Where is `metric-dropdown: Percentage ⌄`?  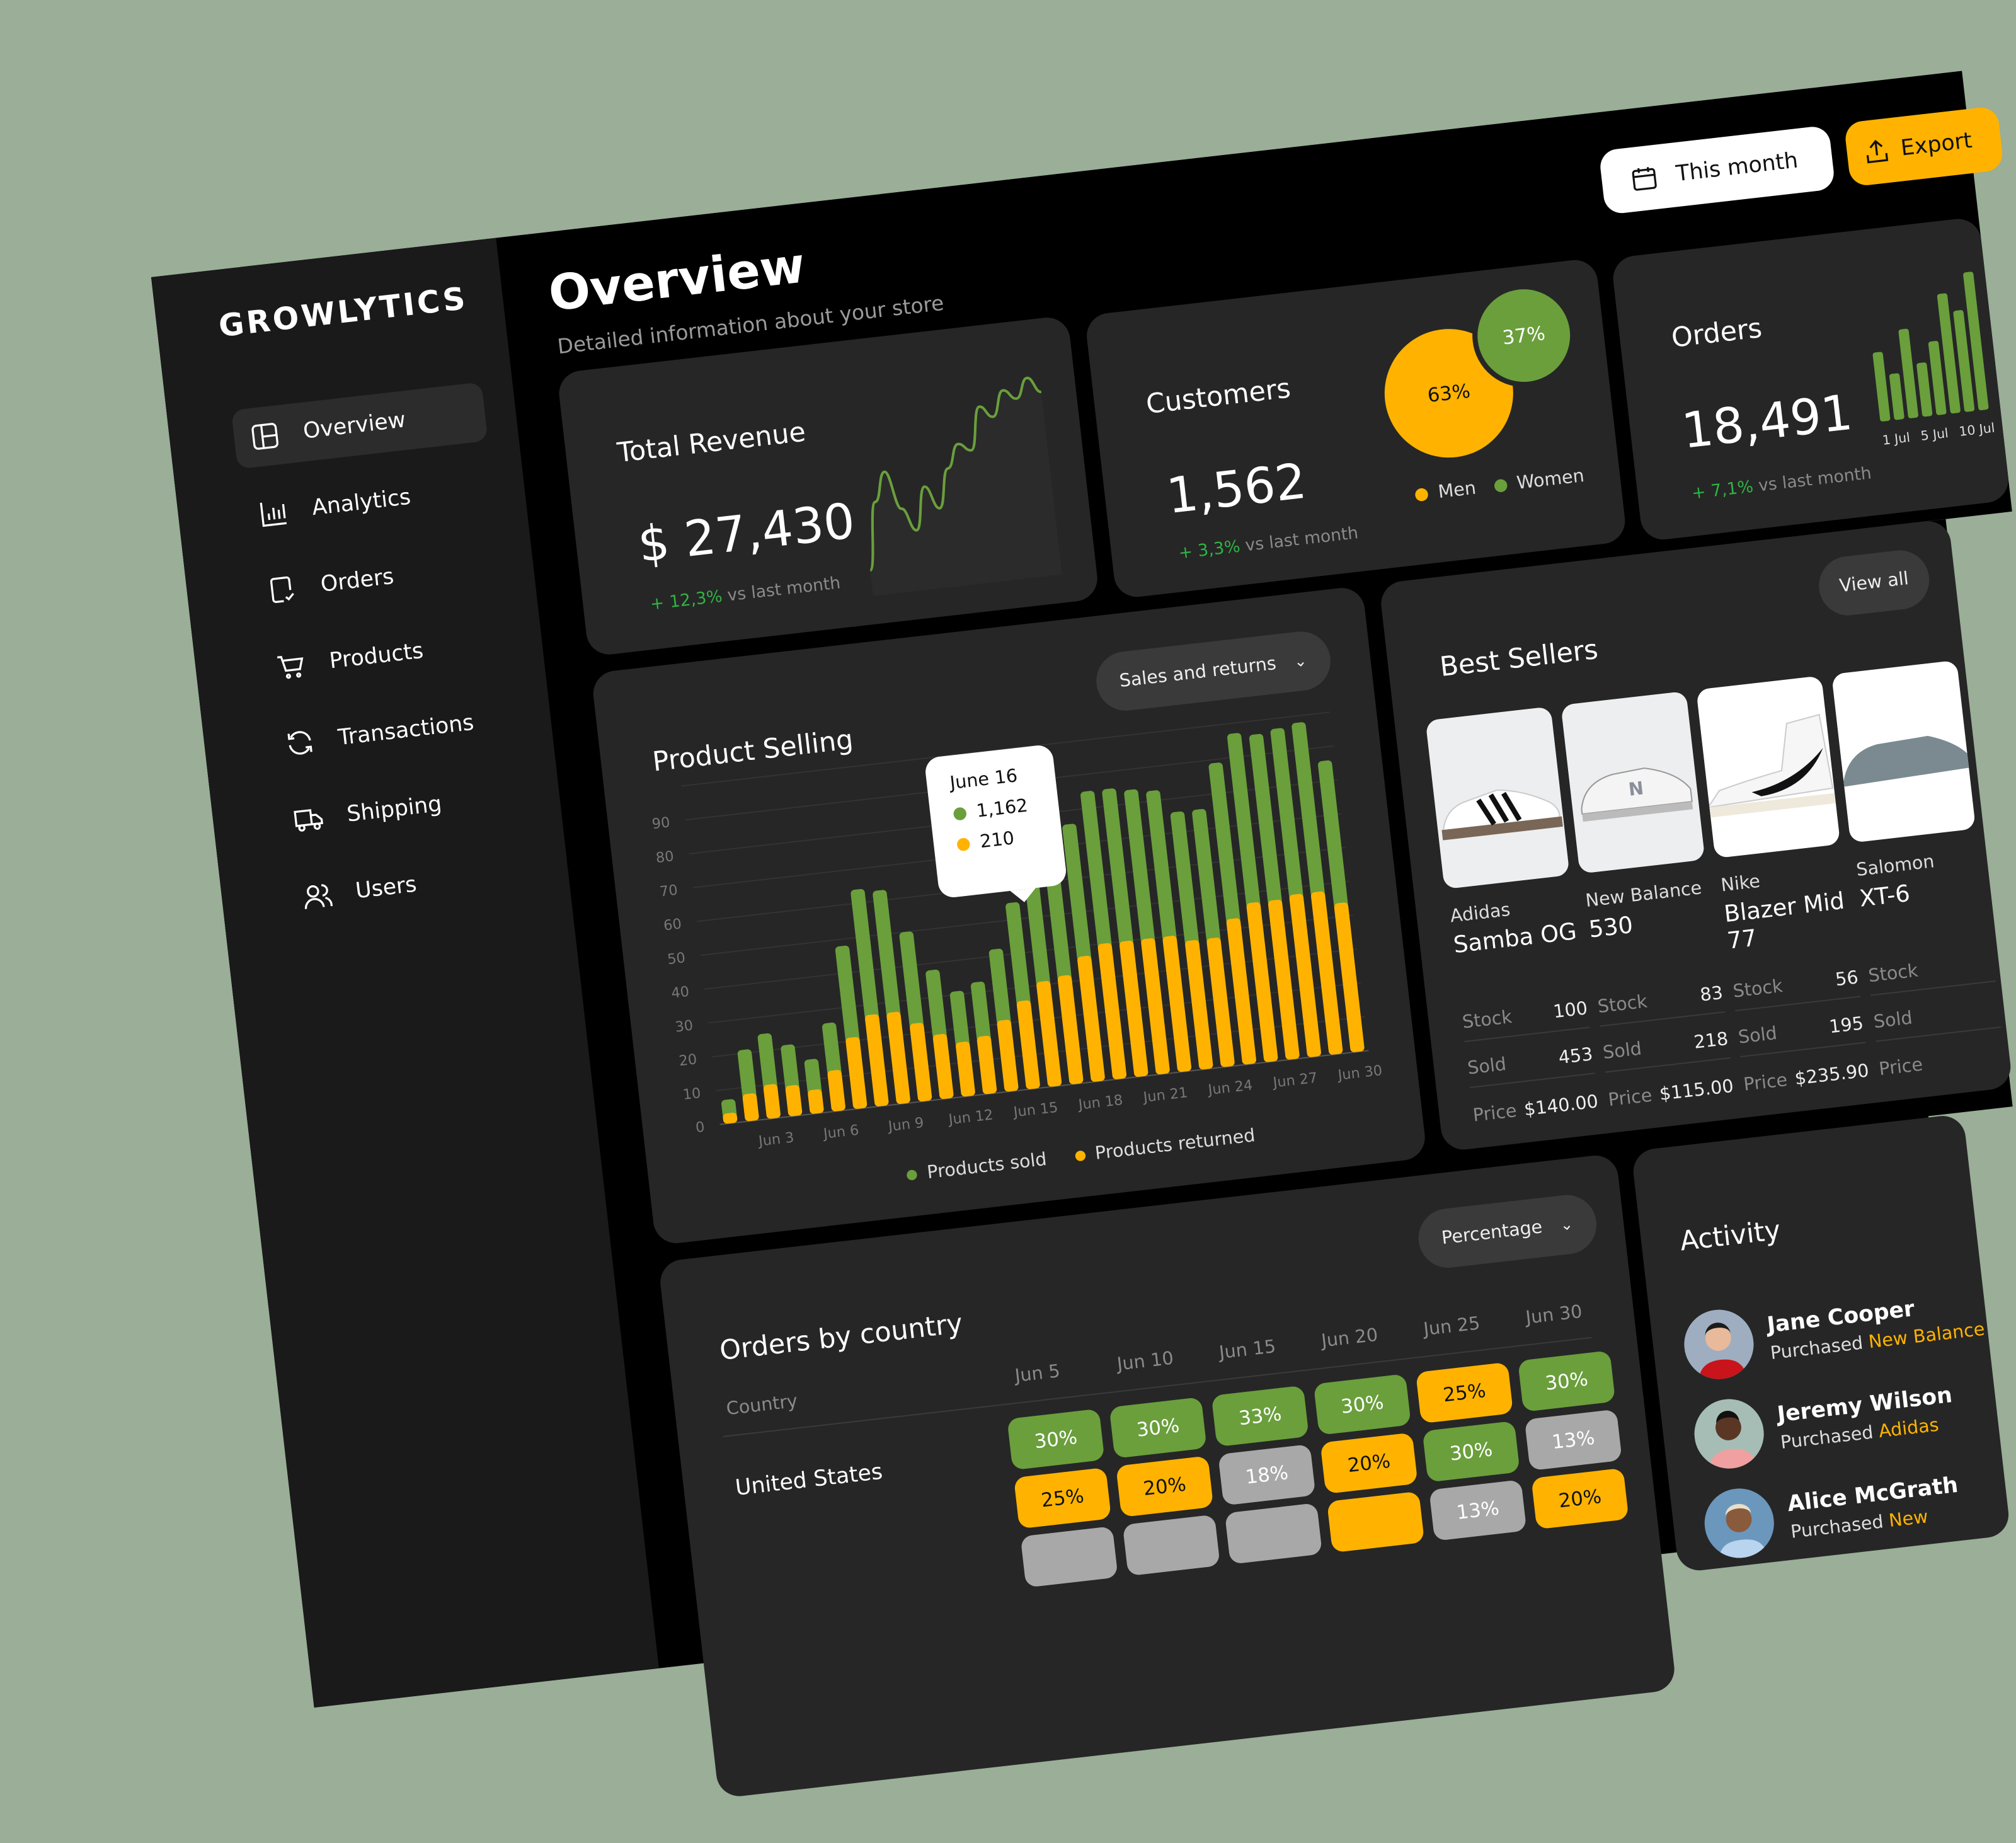 metric-dropdown: Percentage ⌄ is located at coordinates (1507, 1231).